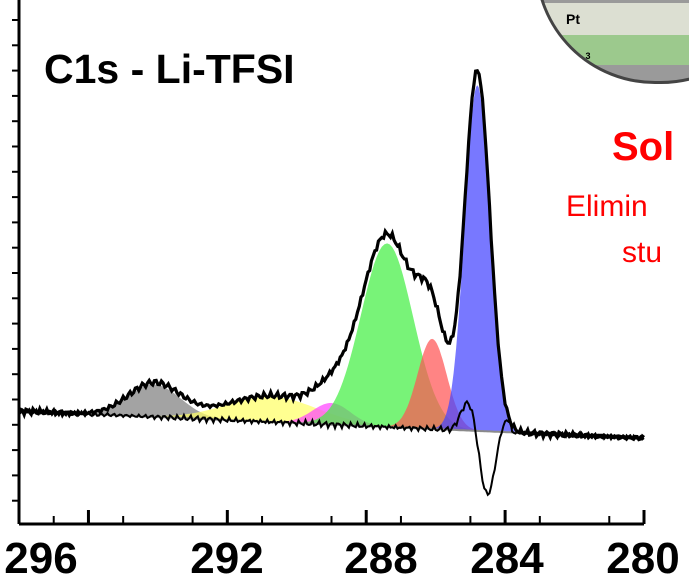 The height and width of the screenshot is (582, 689). I want to click on o-subscript: 3, so click(588, 55).